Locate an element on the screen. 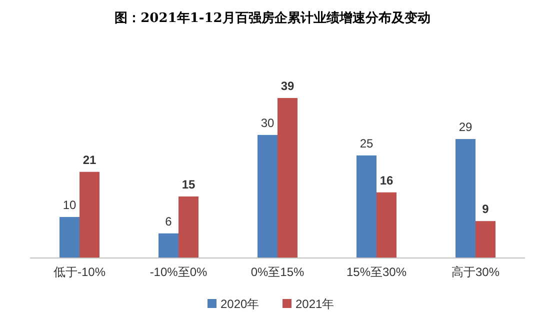  x-tick-label: 低于-10% is located at coordinates (79, 272).